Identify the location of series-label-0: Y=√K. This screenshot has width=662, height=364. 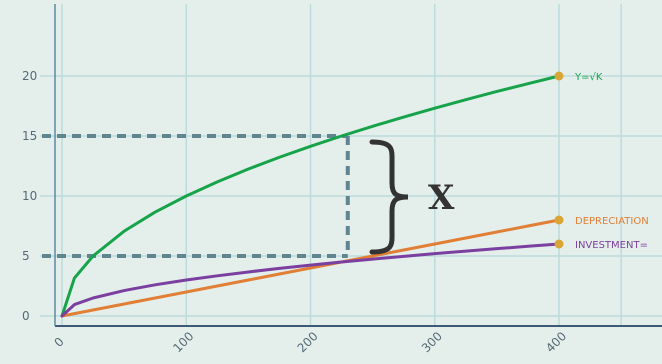
(588, 77).